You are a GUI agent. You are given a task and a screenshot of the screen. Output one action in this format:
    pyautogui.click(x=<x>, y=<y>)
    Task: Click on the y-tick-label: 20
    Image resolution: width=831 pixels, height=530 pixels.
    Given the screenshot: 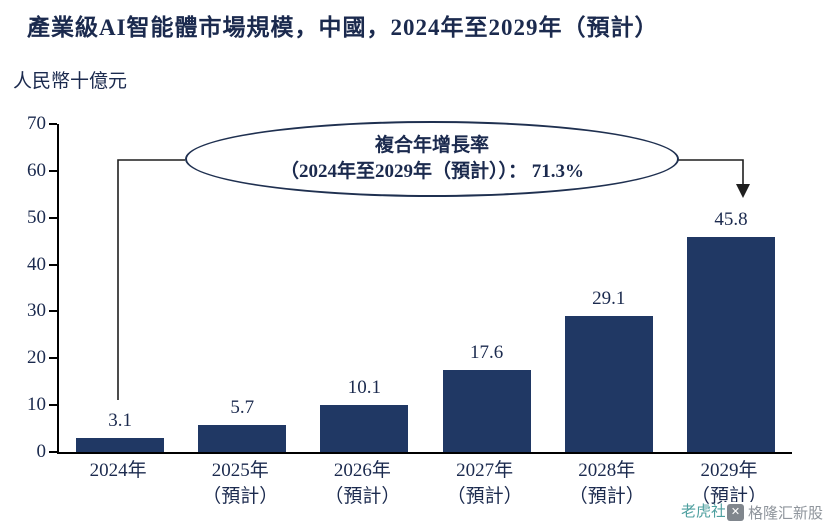 What is the action you would take?
    pyautogui.click(x=36, y=358)
    